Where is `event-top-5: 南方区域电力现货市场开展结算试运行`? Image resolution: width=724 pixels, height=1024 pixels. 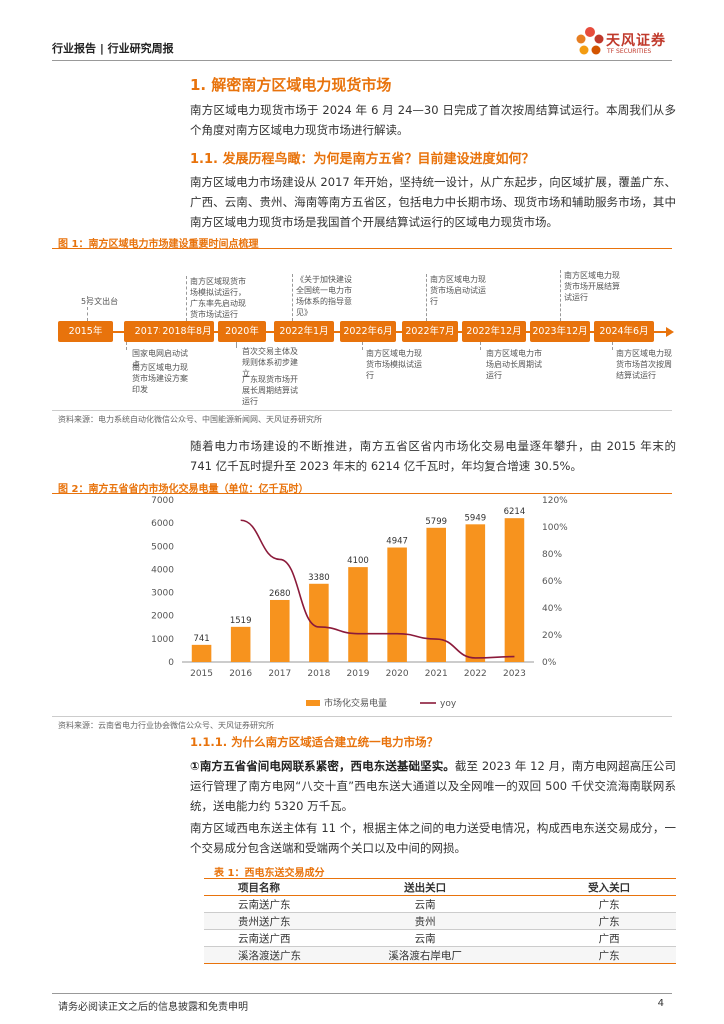
event-top-5: 南方区域电力现货市场开展结算试运行 is located at coordinates (592, 286).